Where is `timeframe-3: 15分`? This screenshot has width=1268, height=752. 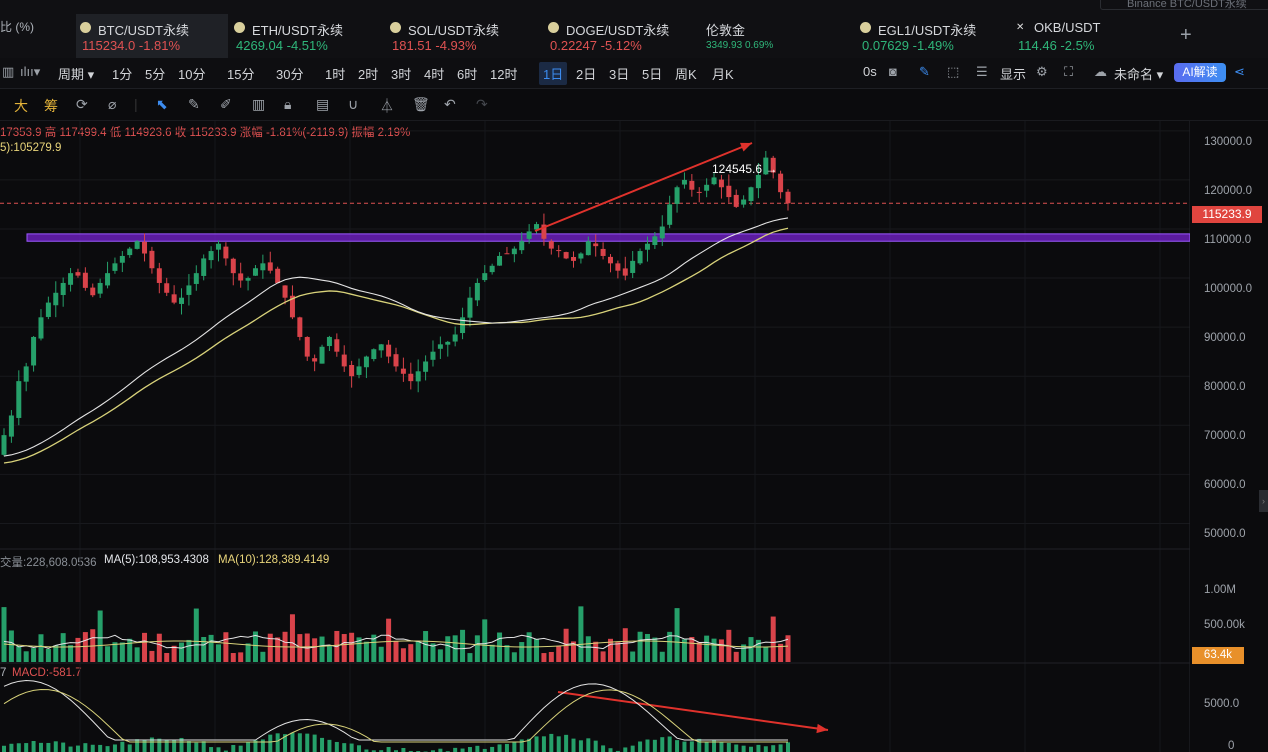 timeframe-3: 15分 is located at coordinates (241, 74).